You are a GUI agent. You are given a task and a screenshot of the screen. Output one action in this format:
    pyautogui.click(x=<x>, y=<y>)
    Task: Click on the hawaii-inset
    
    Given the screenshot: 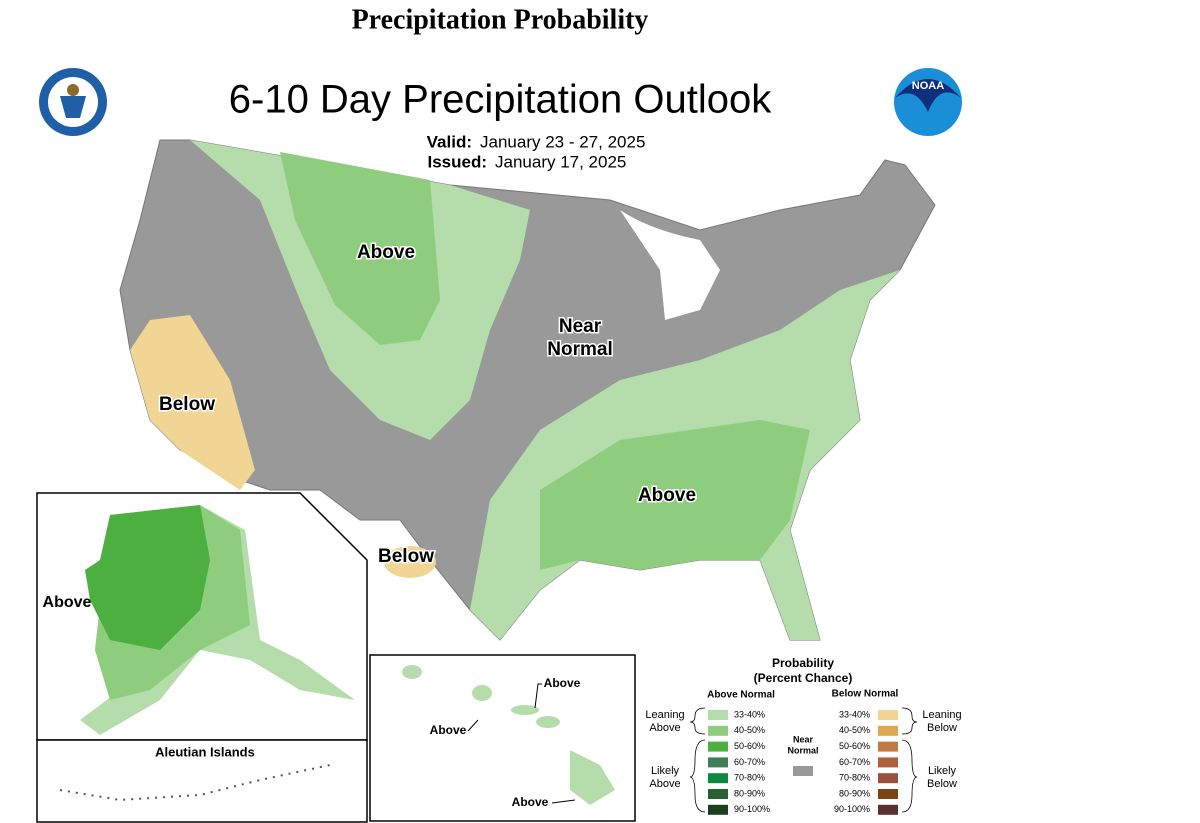 What is the action you would take?
    pyautogui.click(x=502, y=738)
    